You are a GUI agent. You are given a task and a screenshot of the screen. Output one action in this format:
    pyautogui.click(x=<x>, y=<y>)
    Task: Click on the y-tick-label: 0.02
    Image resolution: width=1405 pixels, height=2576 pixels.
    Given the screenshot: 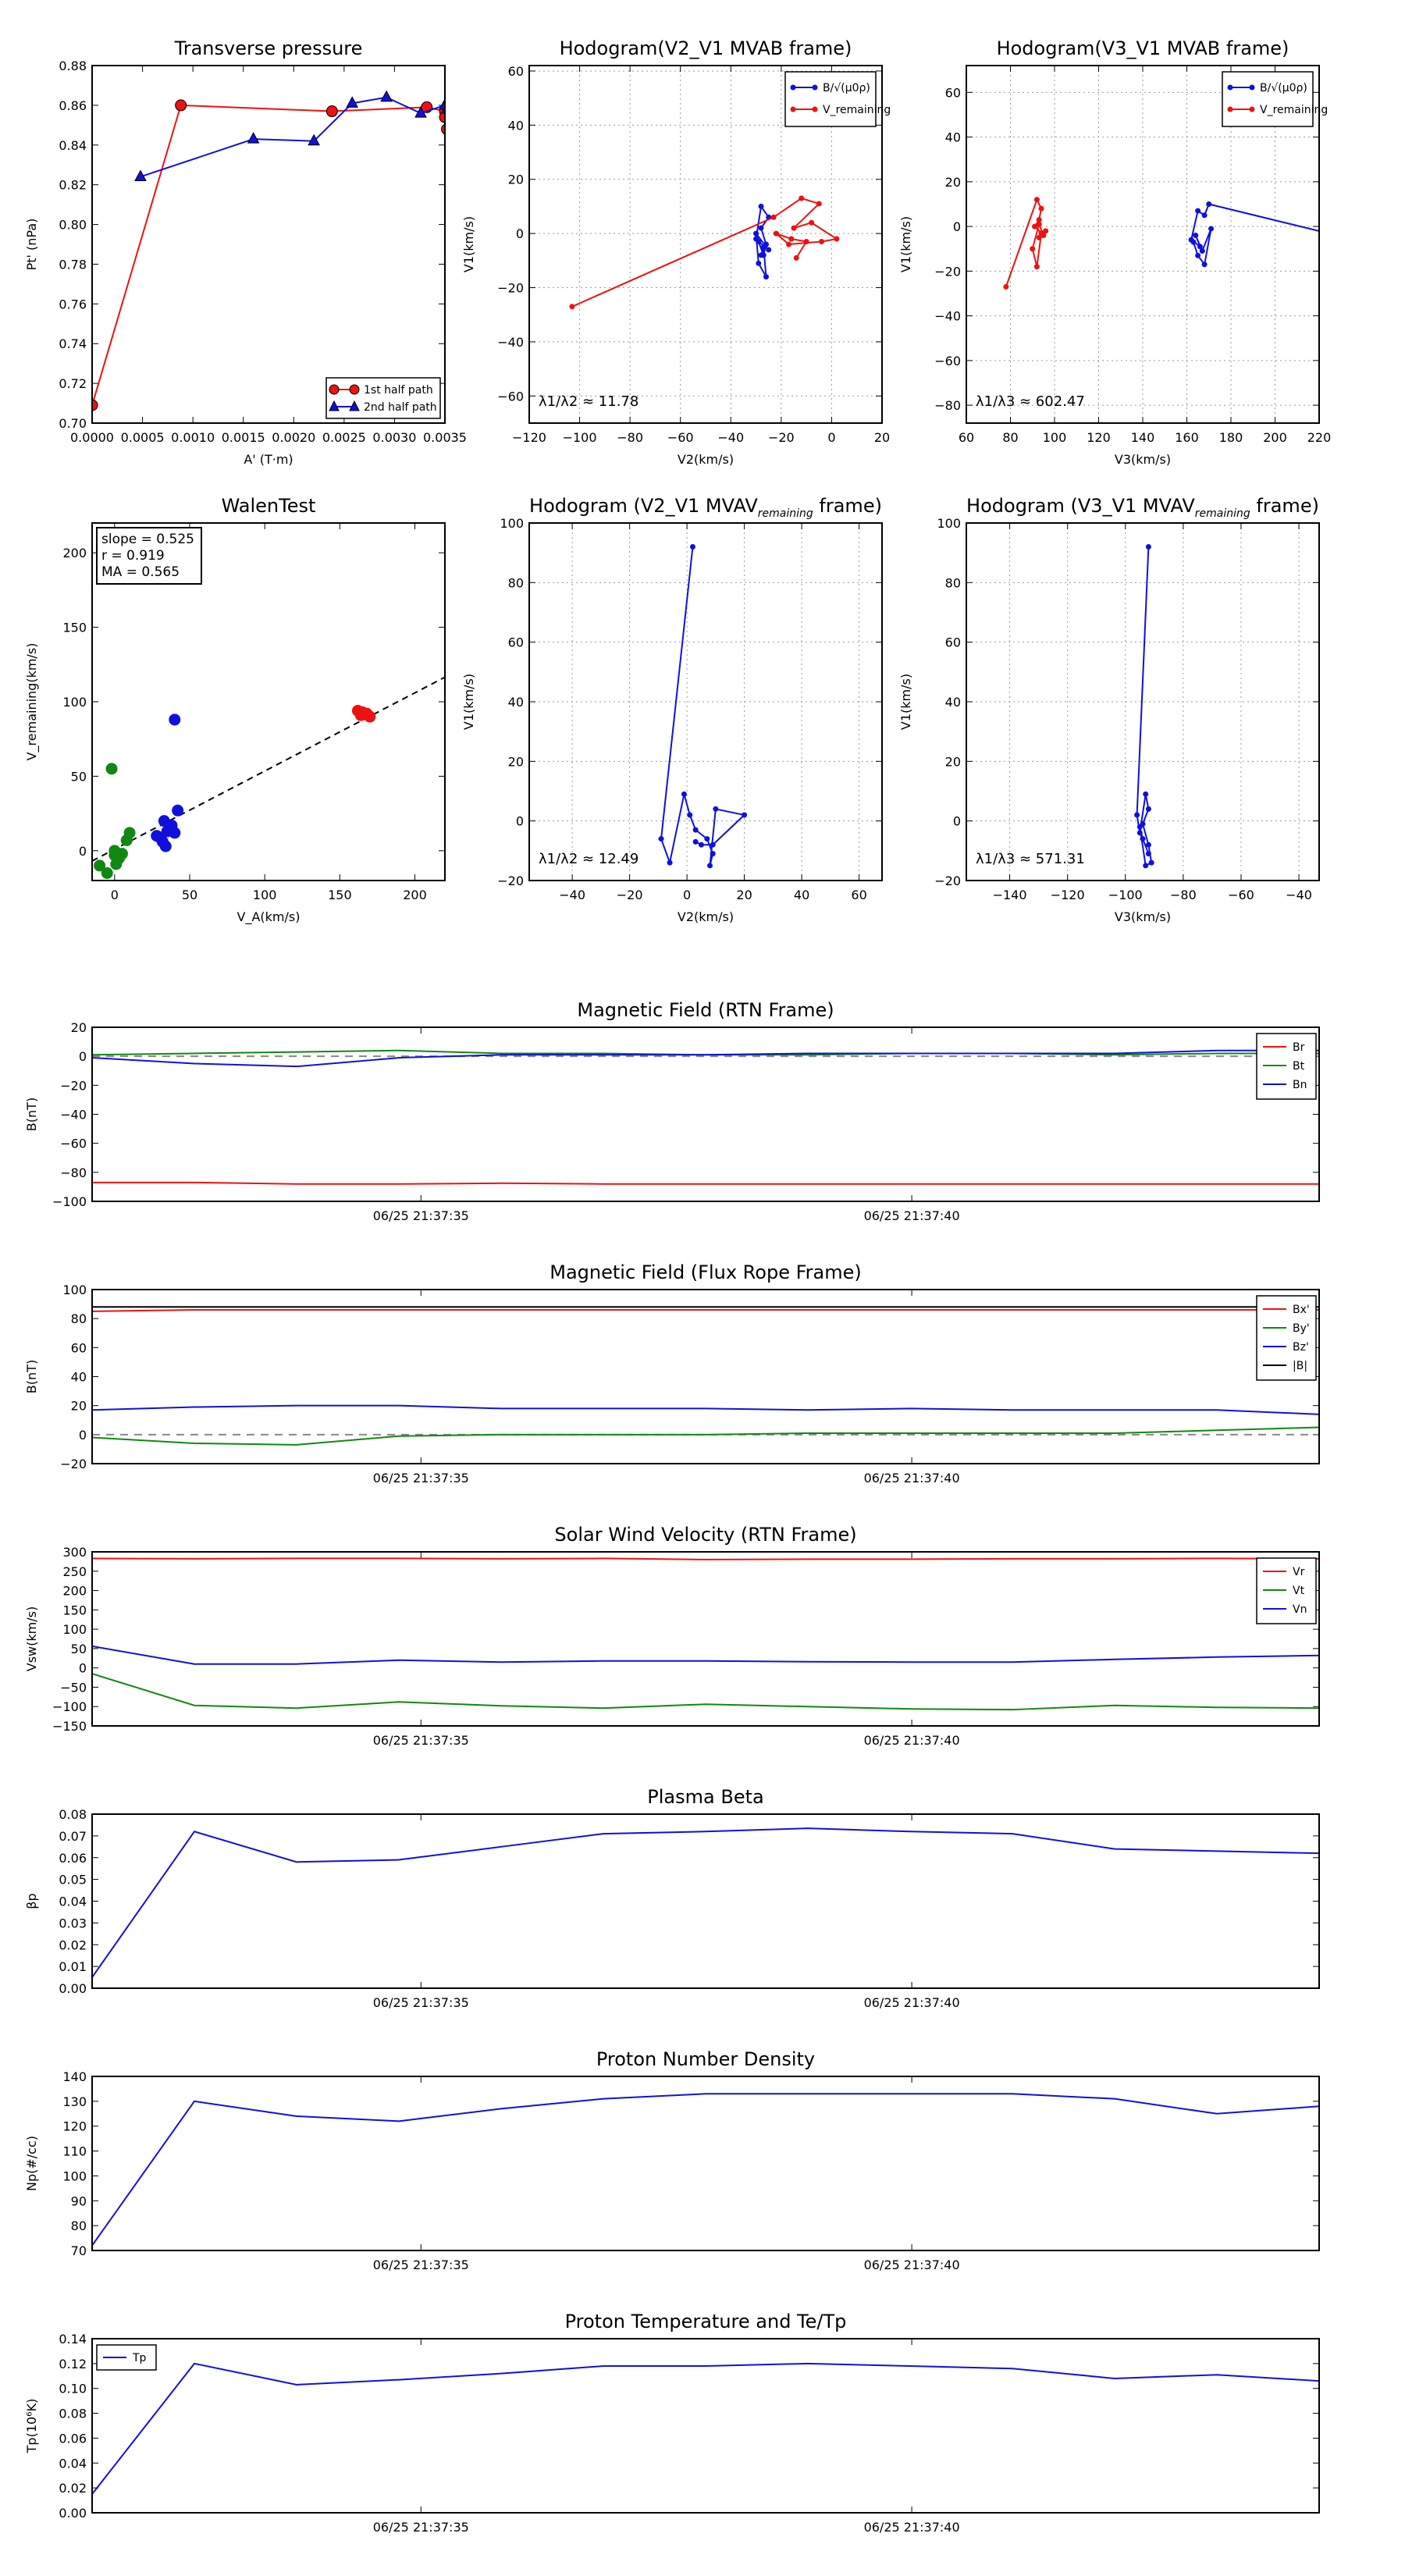 What is the action you would take?
    pyautogui.click(x=73, y=1944)
    